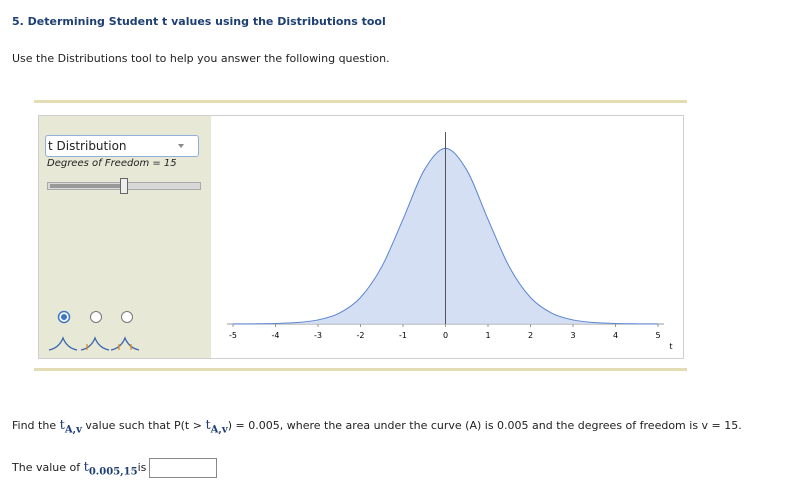 This screenshot has width=787, height=488. I want to click on x-tick-label: -5, so click(233, 335).